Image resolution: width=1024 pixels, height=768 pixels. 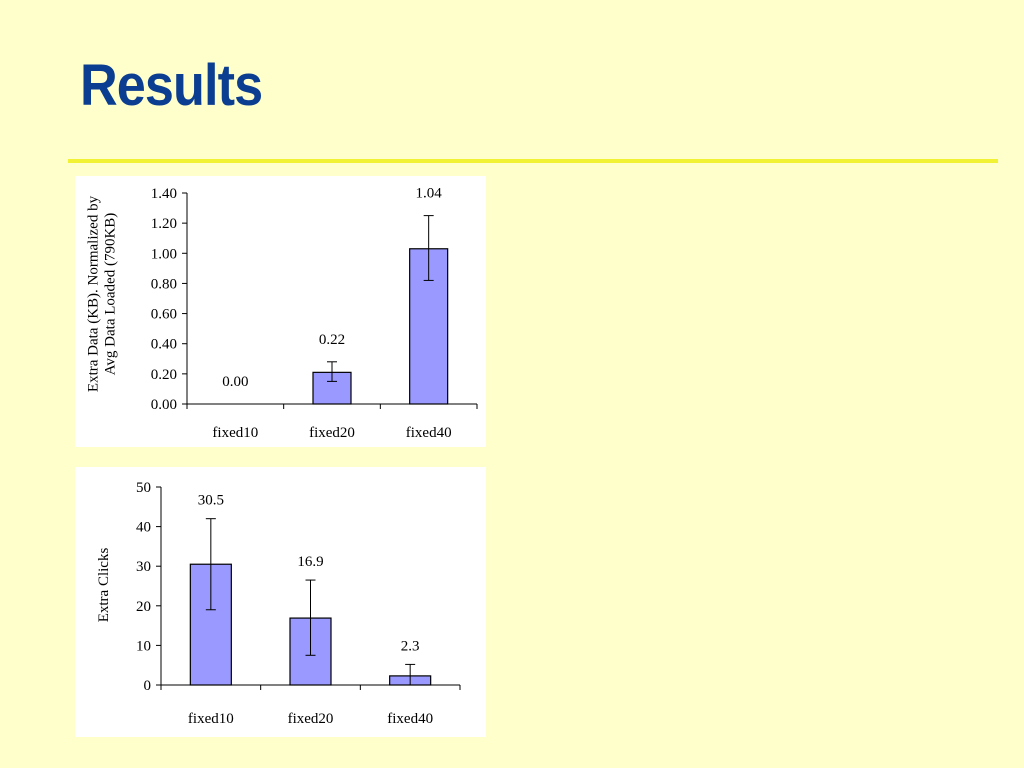 I want to click on chart2-category-label-fixed40: fixed40, so click(x=410, y=719).